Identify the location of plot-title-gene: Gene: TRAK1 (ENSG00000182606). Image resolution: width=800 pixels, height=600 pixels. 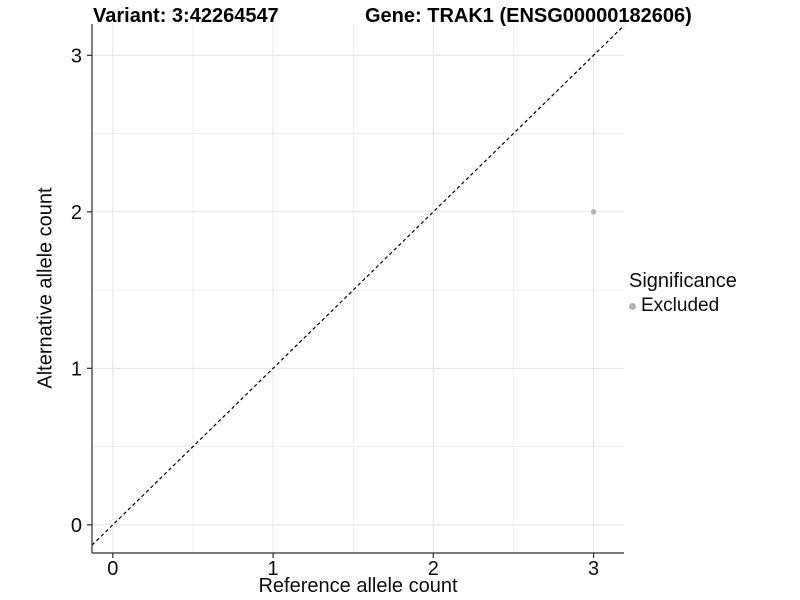
(528, 16).